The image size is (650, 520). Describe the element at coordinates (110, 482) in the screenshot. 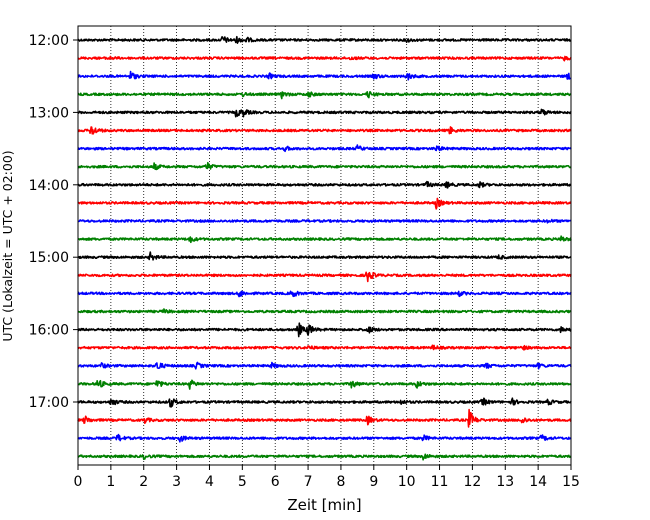

I see `x-tick-label: 1` at that location.